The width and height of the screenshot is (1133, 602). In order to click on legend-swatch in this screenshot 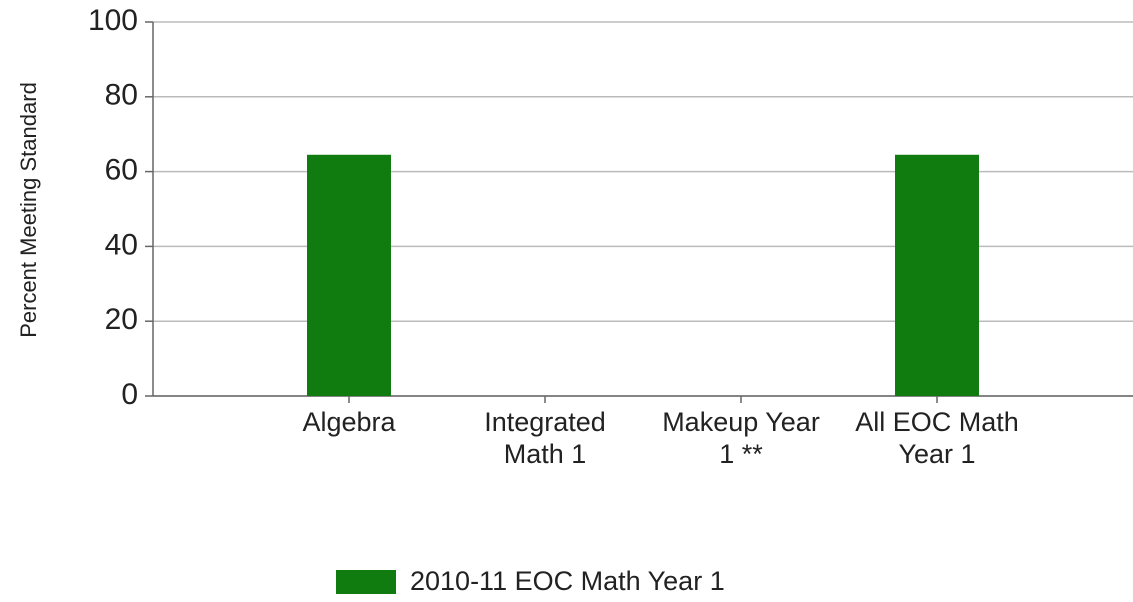, I will do `click(366, 581)`.